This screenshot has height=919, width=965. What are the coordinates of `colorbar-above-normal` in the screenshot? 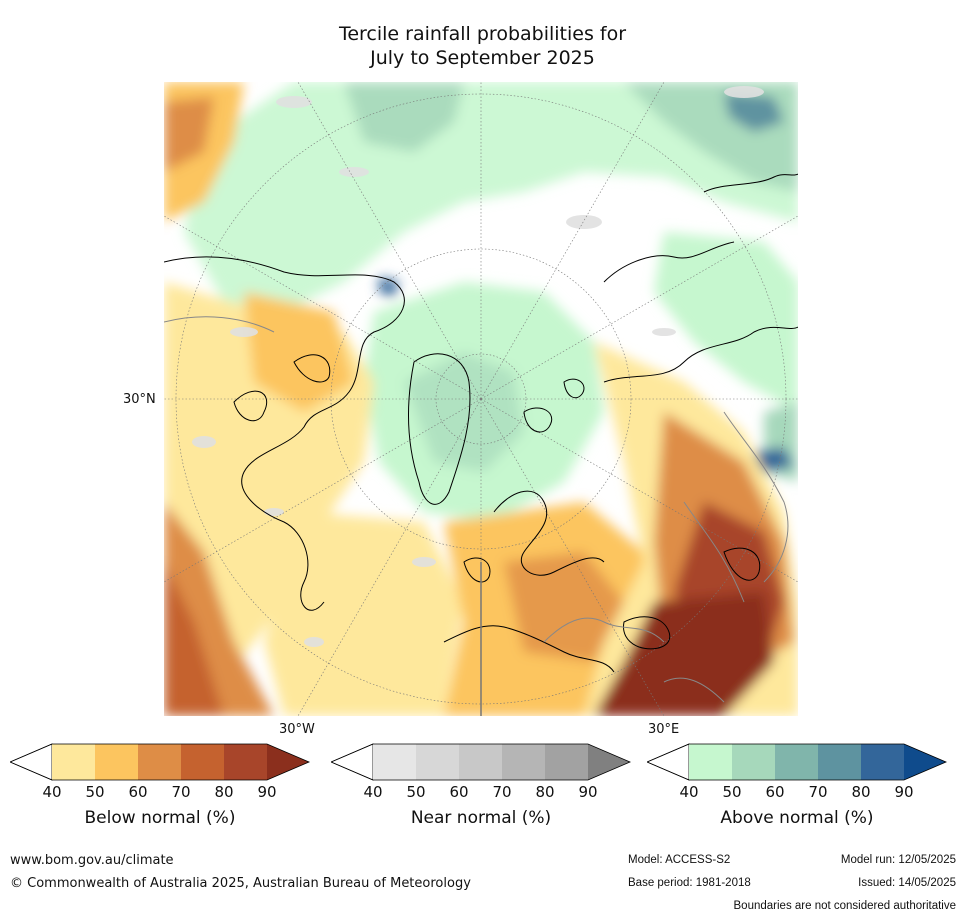 It's located at (797, 762).